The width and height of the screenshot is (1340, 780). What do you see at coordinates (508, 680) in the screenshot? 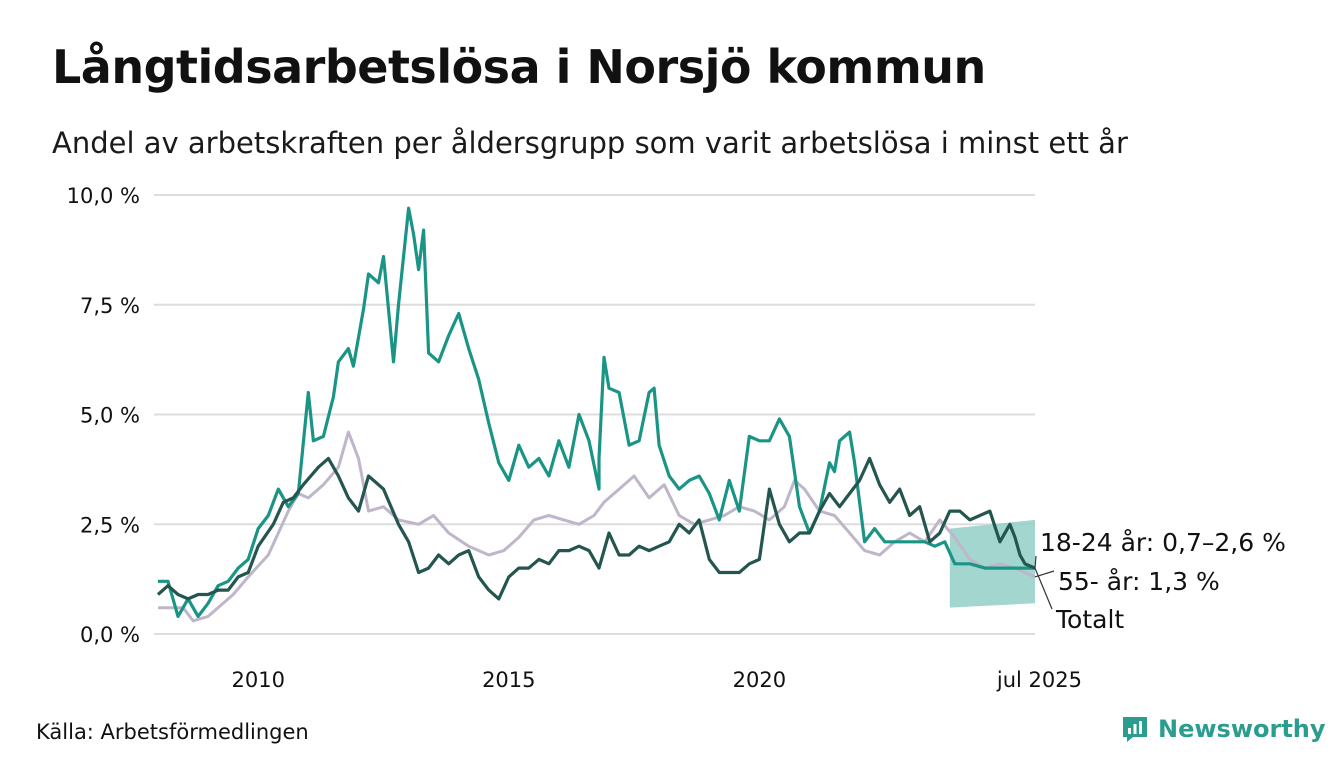
I see `x-tick-label: 2015` at bounding box center [508, 680].